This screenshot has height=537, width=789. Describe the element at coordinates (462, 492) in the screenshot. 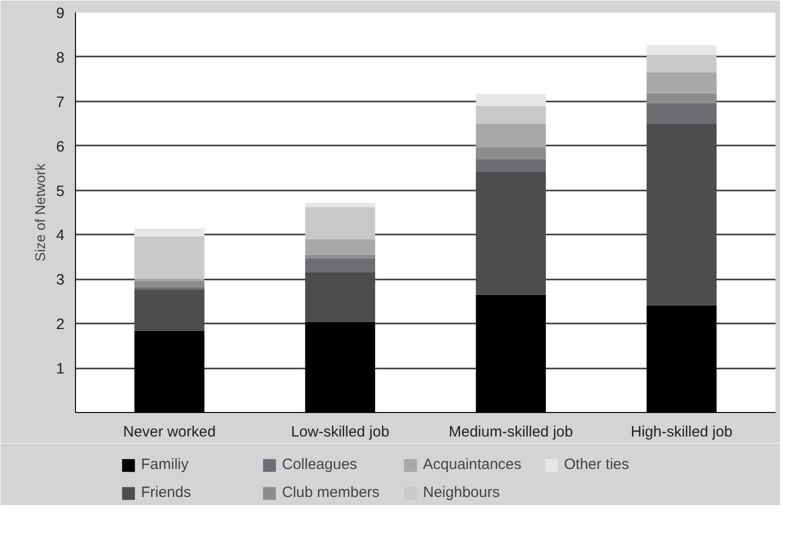

I see `legend-label: Neighbours` at that location.